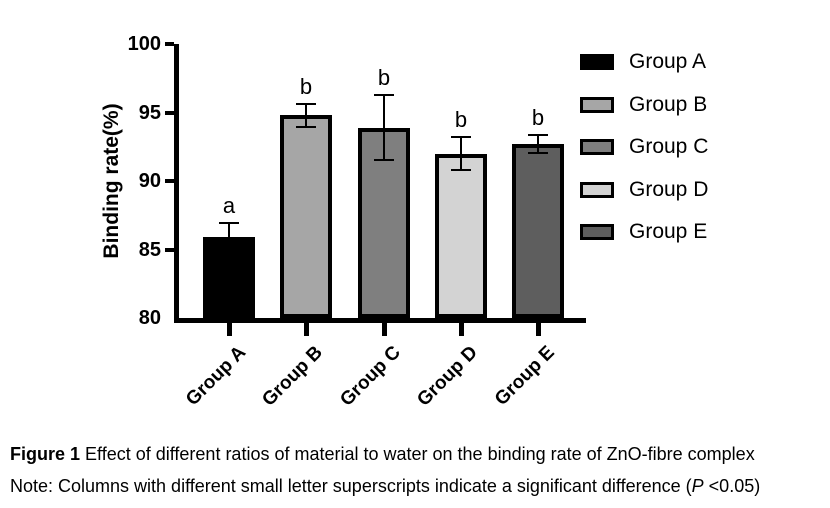 The image size is (830, 508). What do you see at coordinates (597, 232) in the screenshot?
I see `legend-swatch-group-e` at bounding box center [597, 232].